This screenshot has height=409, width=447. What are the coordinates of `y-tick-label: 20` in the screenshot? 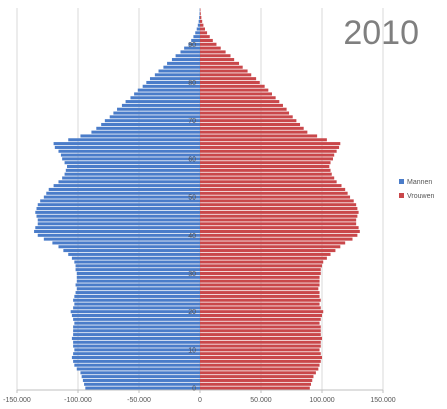 It's located at (192, 312).